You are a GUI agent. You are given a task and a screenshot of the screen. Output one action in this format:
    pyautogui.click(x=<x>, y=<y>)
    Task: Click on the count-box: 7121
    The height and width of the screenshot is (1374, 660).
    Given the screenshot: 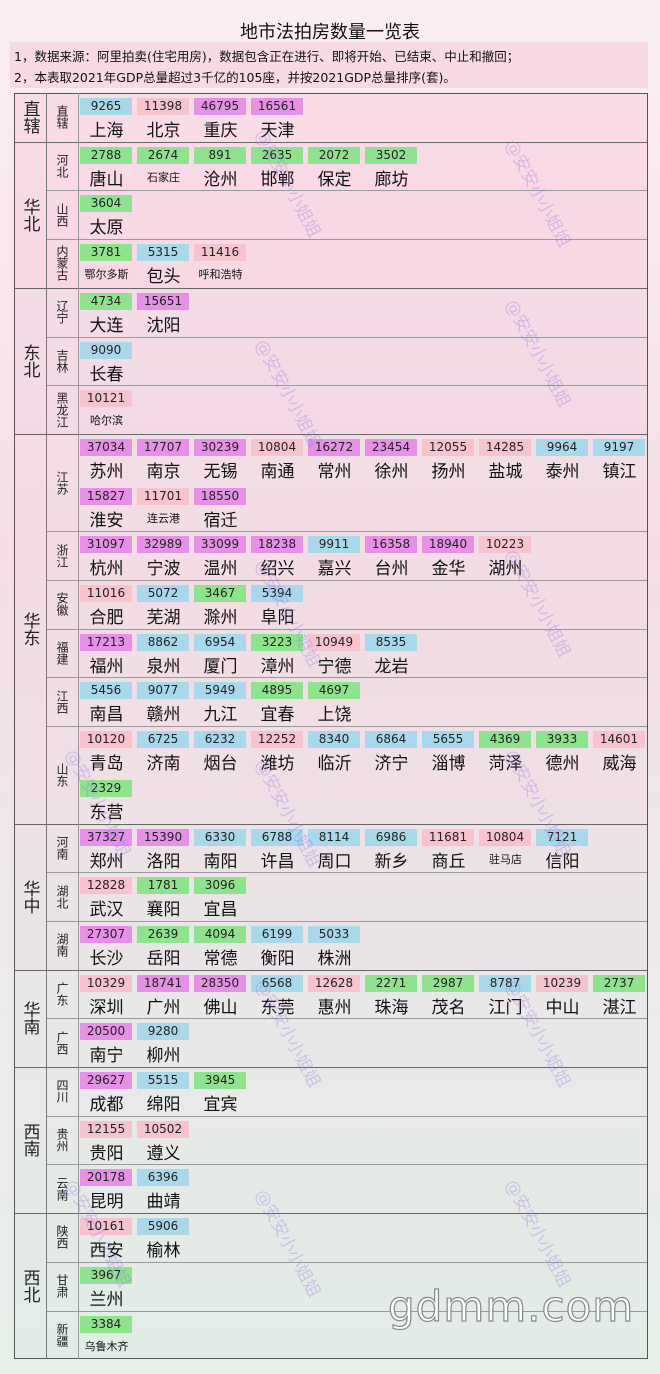 What is the action you would take?
    pyautogui.click(x=562, y=837)
    